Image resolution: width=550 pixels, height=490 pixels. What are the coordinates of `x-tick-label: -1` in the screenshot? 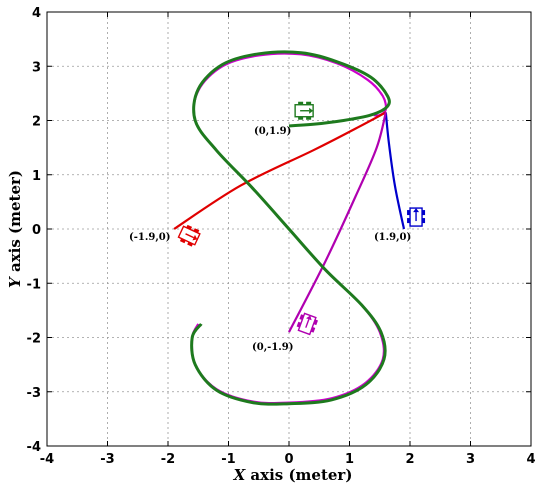 It's located at (228, 459).